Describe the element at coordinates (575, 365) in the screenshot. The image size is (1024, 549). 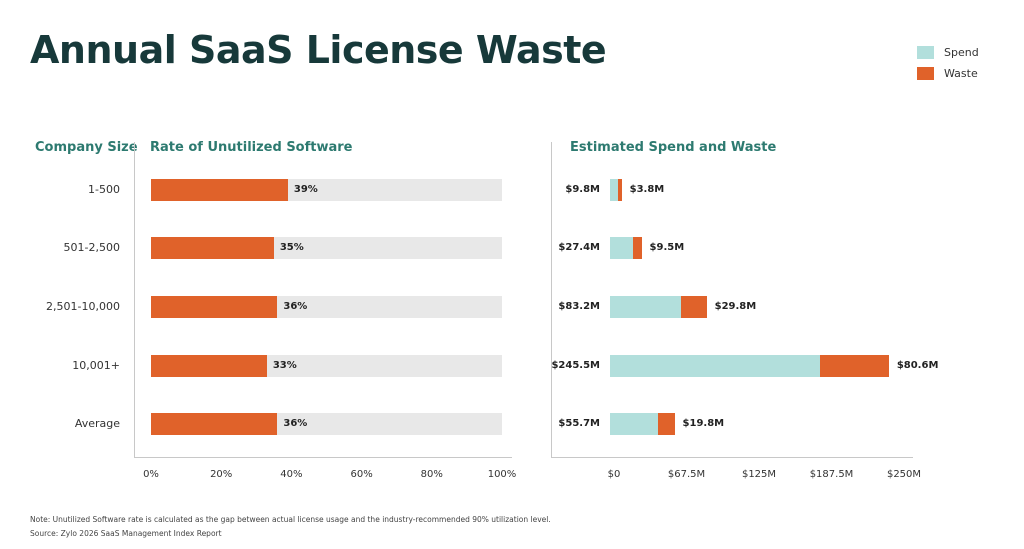
I see `spend-label: $245.5M` at that location.